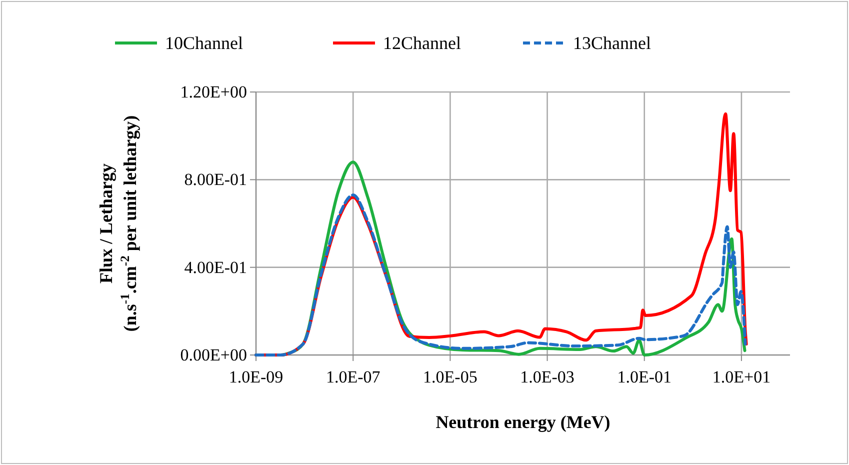 Image resolution: width=849 pixels, height=465 pixels. I want to click on y-tick-label: 4.00E-01, so click(215, 267).